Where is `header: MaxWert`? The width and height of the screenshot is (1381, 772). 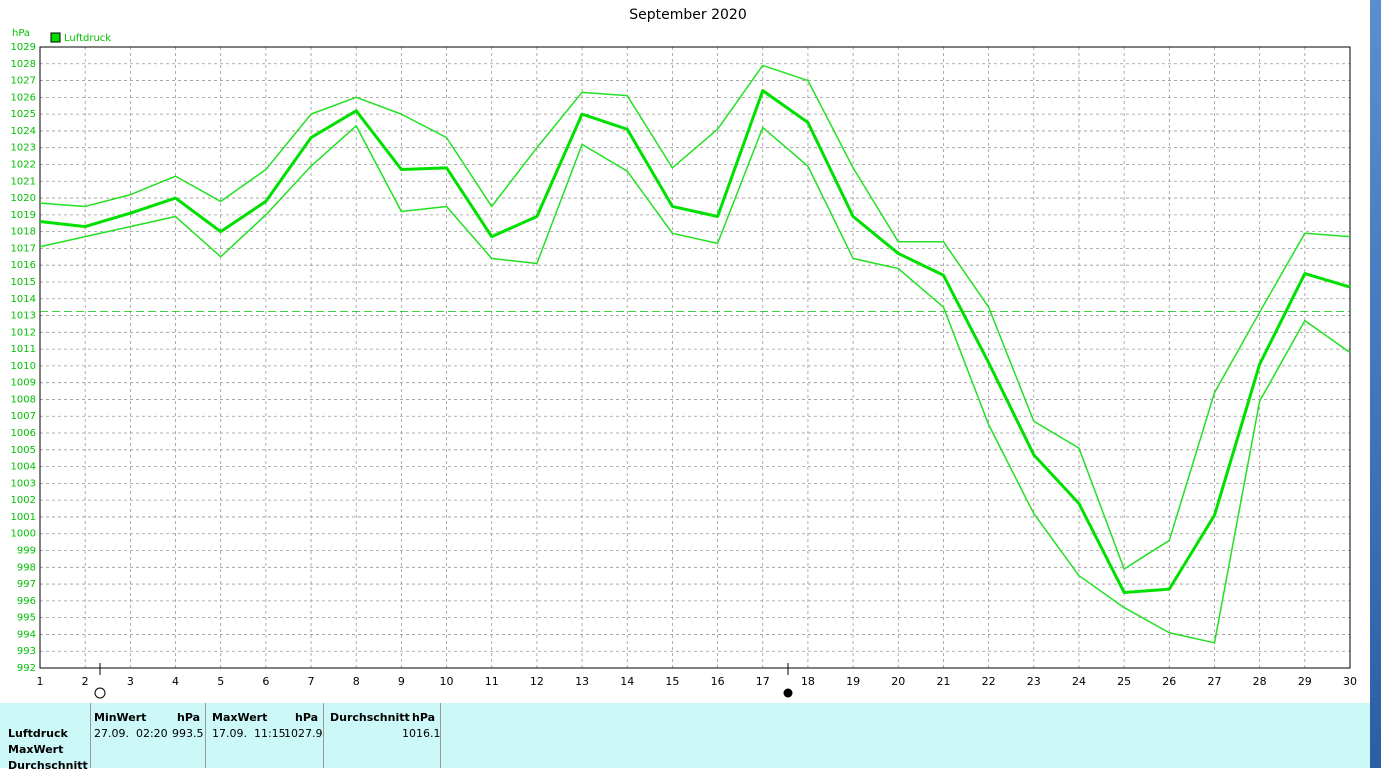
header: MaxWert is located at coordinates (240, 717).